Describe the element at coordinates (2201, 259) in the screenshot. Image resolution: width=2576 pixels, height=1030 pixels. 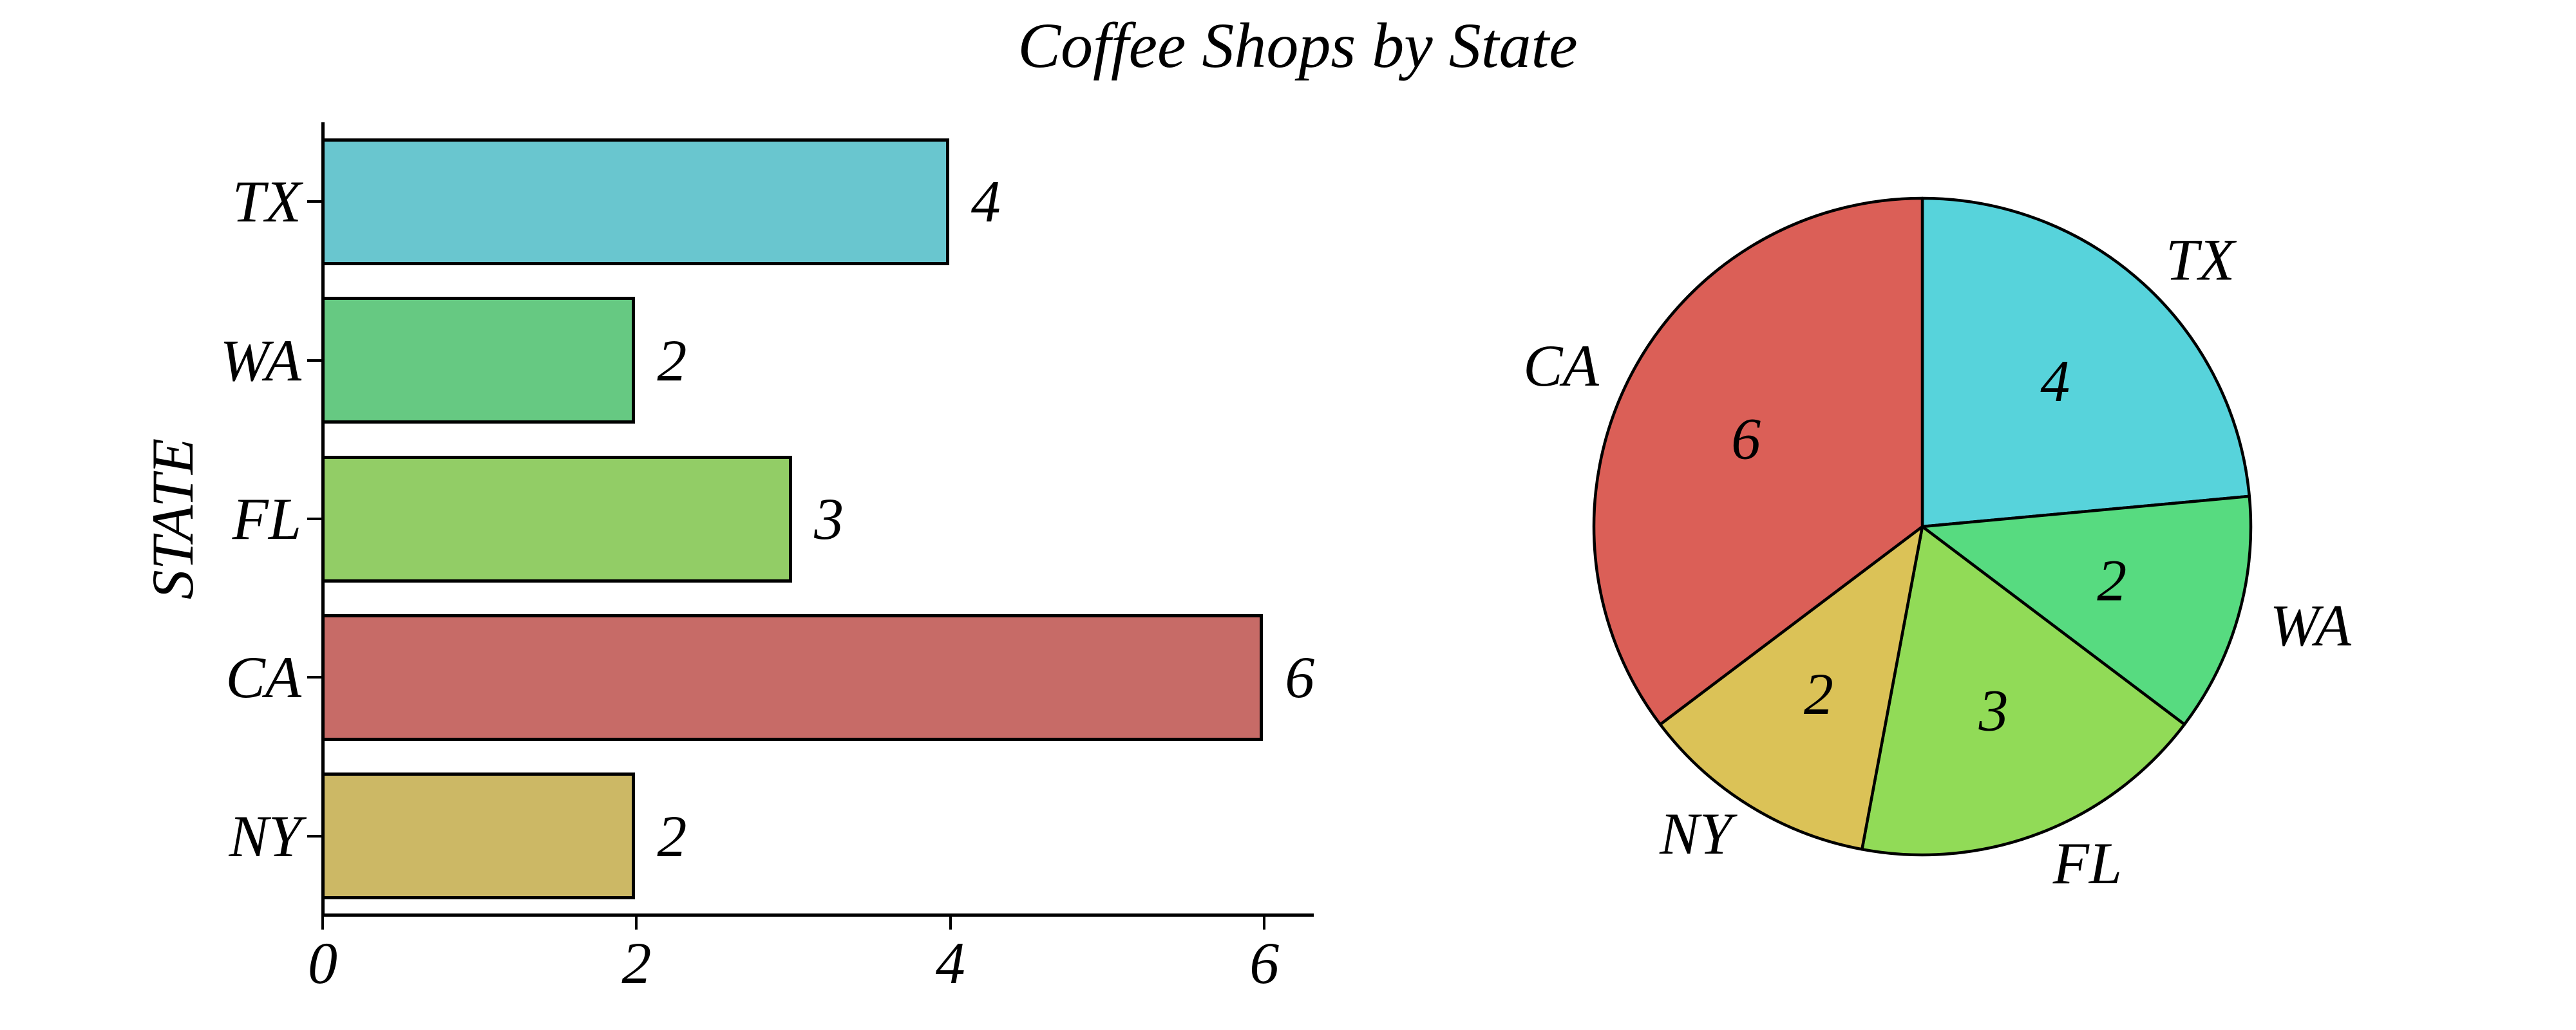
I see `pie-slice-label: TX` at that location.